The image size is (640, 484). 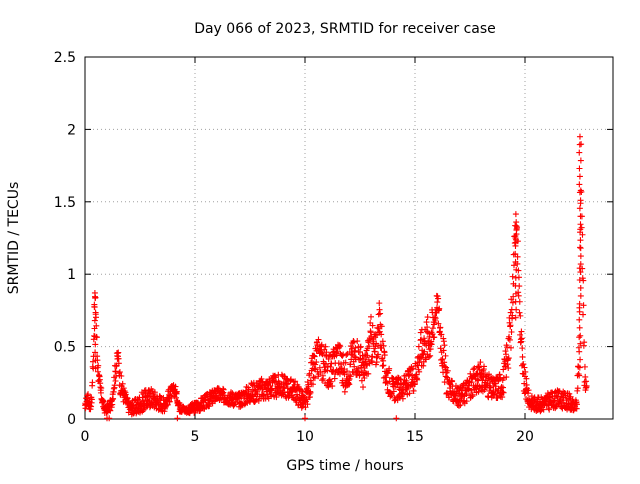 I want to click on y-tick-label: 0.5, so click(x=65, y=348).